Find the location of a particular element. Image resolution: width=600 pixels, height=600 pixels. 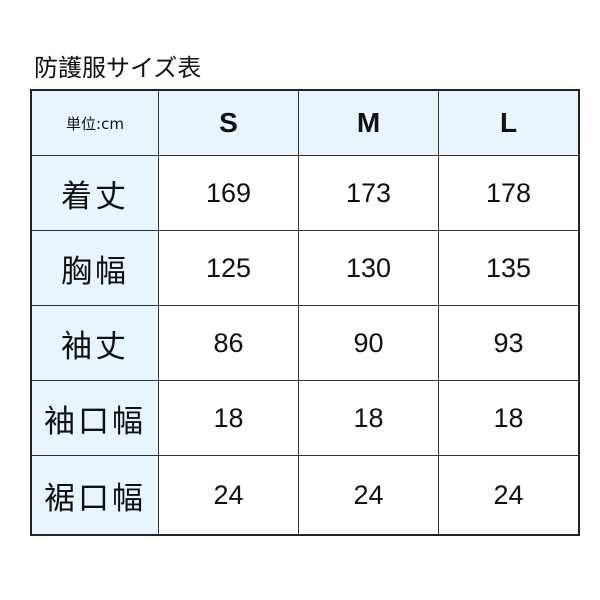

row-label: 裾口幅 is located at coordinates (94, 495).